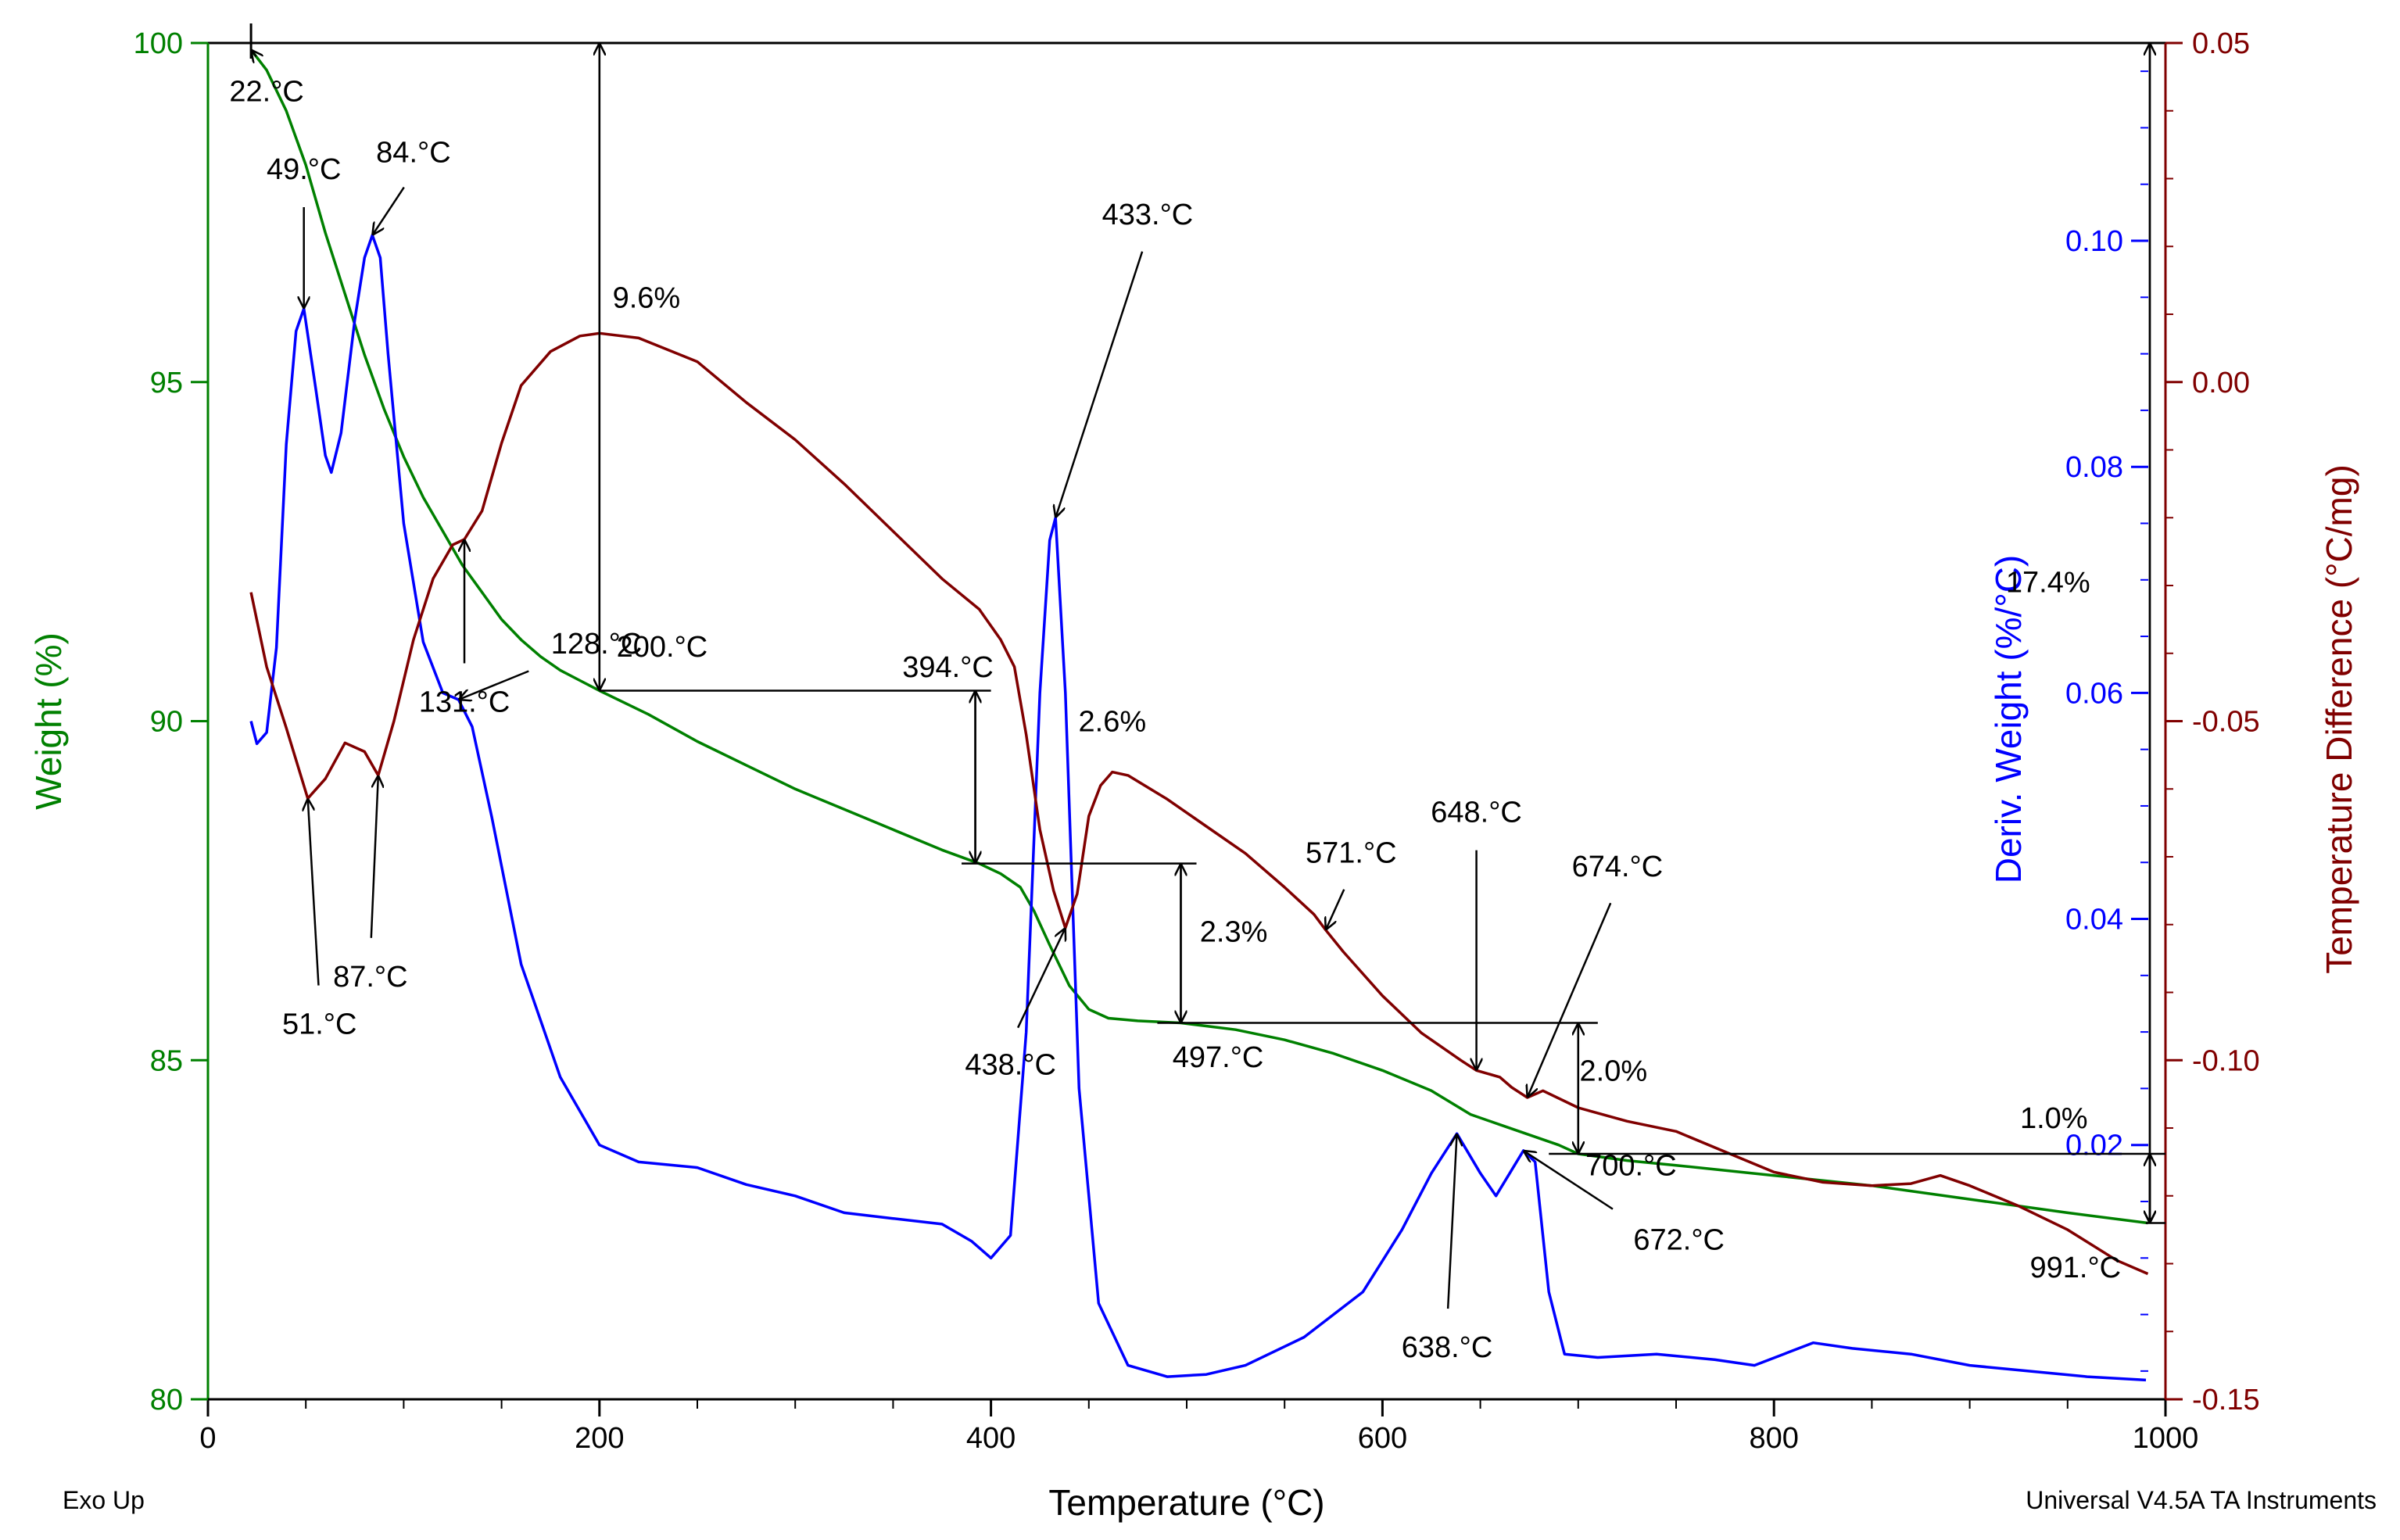 The width and height of the screenshot is (2400, 1540). I want to click on deriv-tick-label: 0.10, so click(2094, 241).